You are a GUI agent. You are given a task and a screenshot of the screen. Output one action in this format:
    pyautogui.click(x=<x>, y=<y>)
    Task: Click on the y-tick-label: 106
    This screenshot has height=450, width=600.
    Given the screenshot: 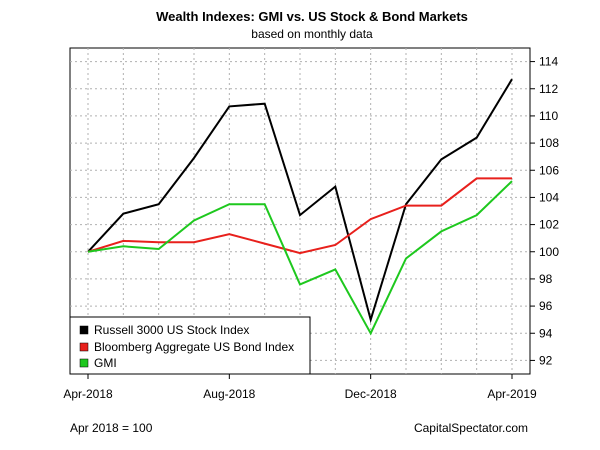 What is the action you would take?
    pyautogui.click(x=549, y=170)
    